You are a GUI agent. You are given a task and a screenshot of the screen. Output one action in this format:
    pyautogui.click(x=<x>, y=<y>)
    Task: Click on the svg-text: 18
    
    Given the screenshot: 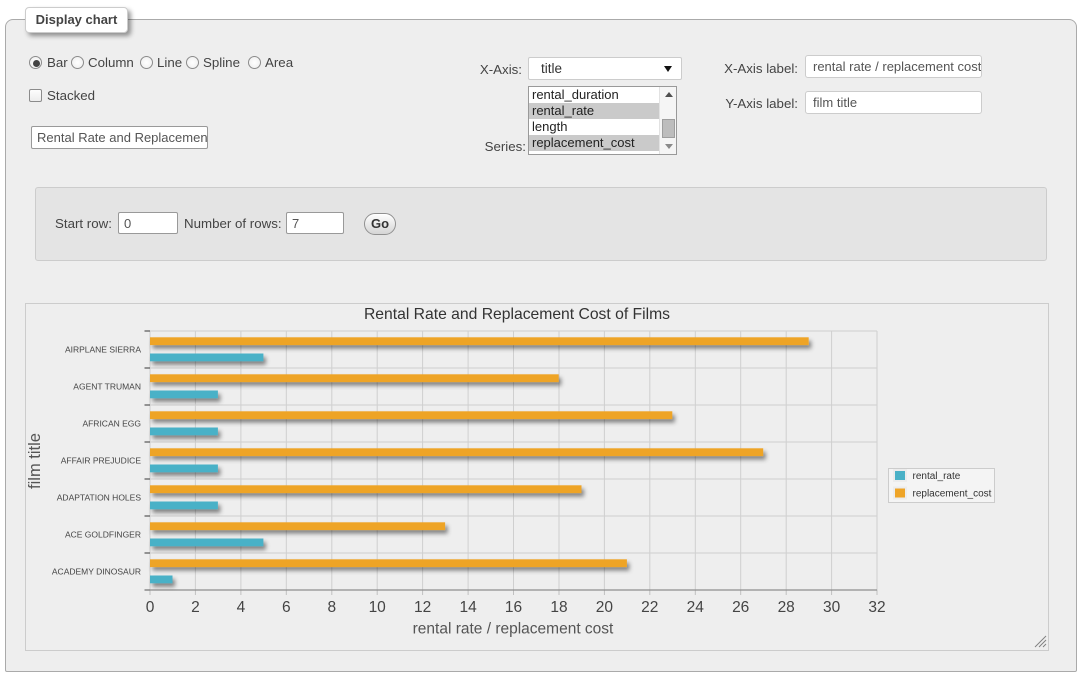 What is the action you would take?
    pyautogui.click(x=558, y=607)
    